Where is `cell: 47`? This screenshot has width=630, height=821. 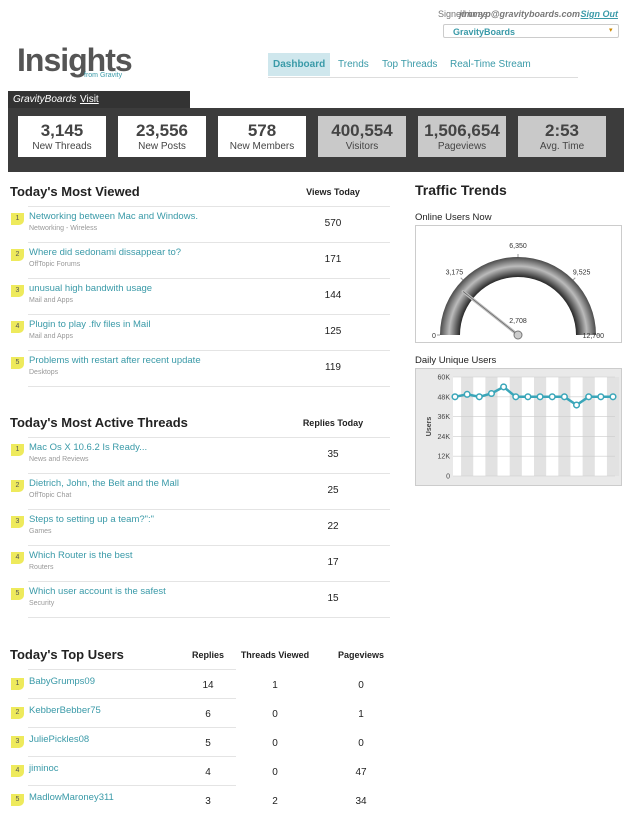 cell: 47 is located at coordinates (361, 772).